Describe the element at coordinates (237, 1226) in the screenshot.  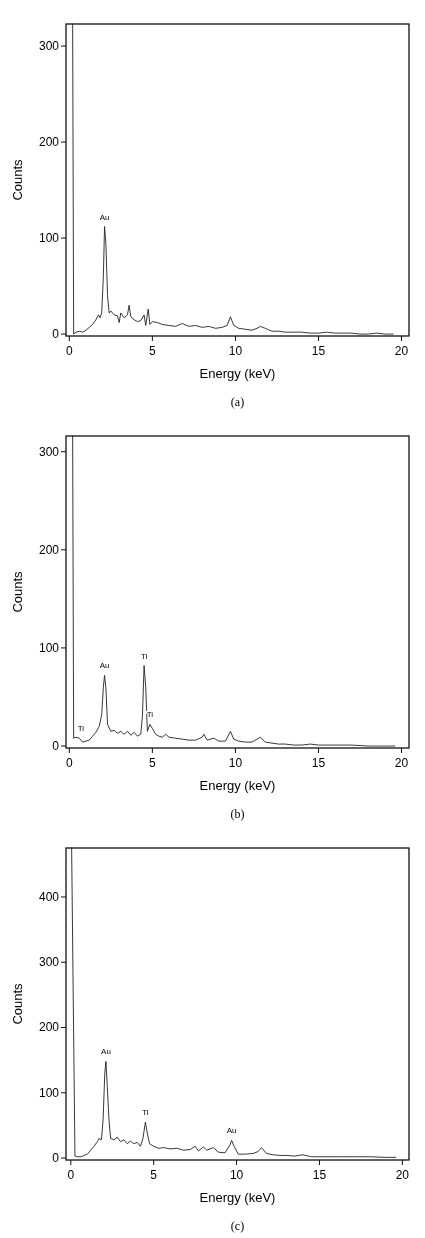
I see `text: (c)` at that location.